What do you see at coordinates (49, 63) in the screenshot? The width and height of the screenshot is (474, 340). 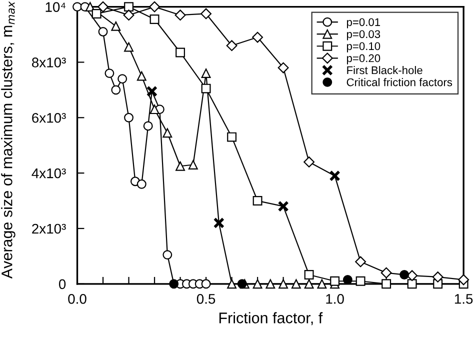 I see `y-tick-label: 8x10³` at bounding box center [49, 63].